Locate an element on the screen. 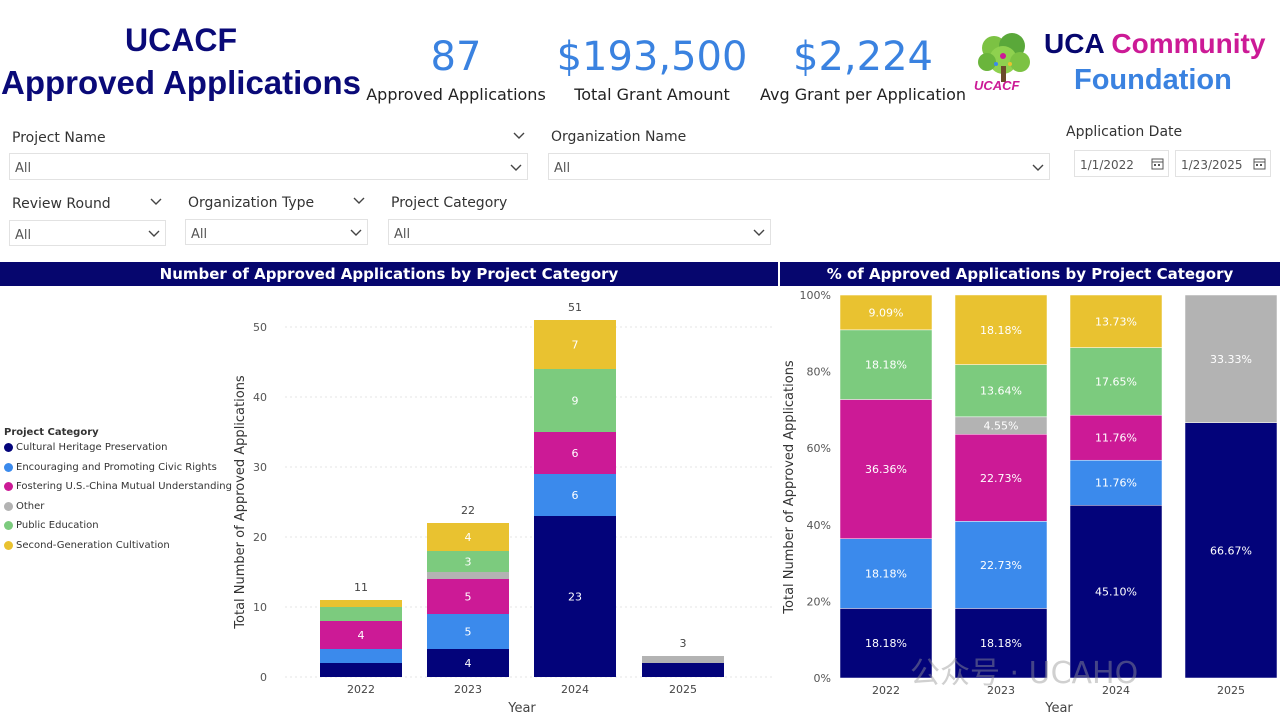  project-category-dropdown: All is located at coordinates (579, 232).